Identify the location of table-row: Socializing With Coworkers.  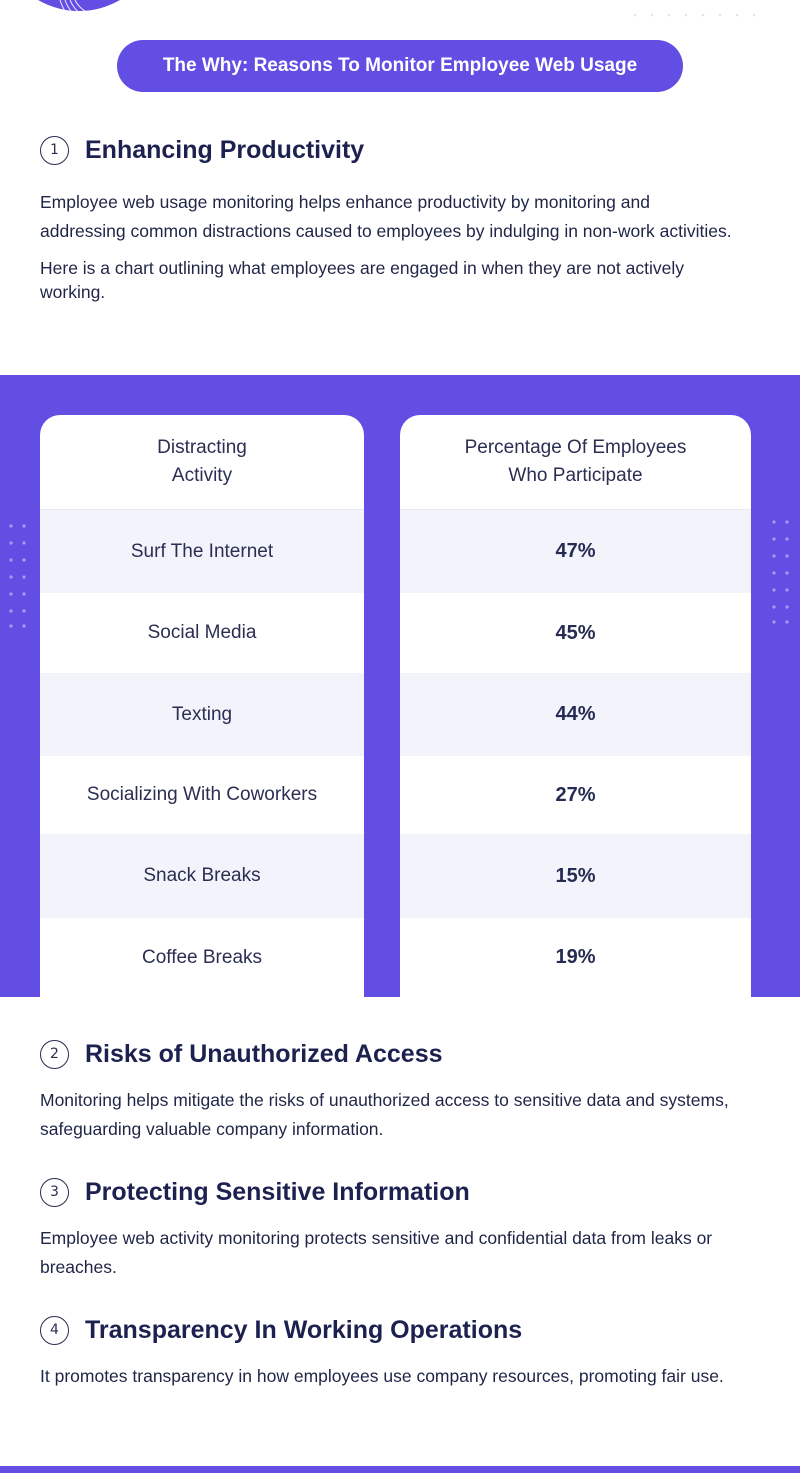
(202, 795).